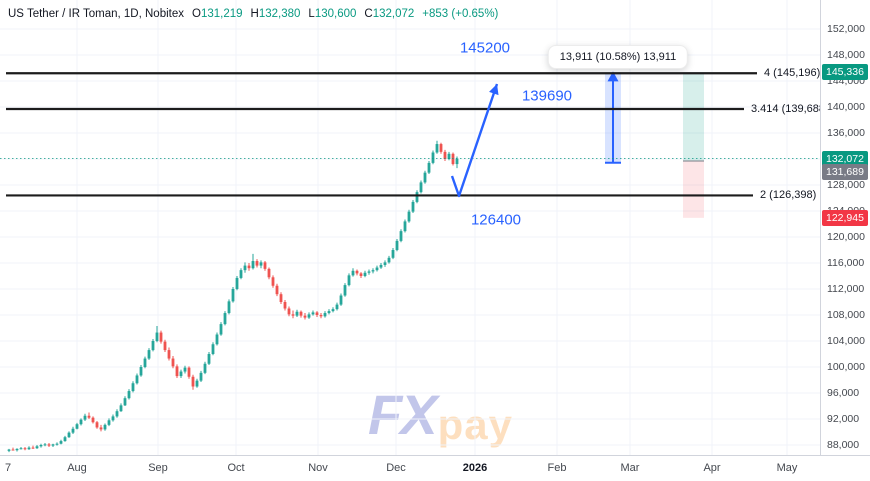 This screenshot has width=870, height=481. What do you see at coordinates (275, 14) in the screenshot?
I see `ohlc-high: H132,380` at bounding box center [275, 14].